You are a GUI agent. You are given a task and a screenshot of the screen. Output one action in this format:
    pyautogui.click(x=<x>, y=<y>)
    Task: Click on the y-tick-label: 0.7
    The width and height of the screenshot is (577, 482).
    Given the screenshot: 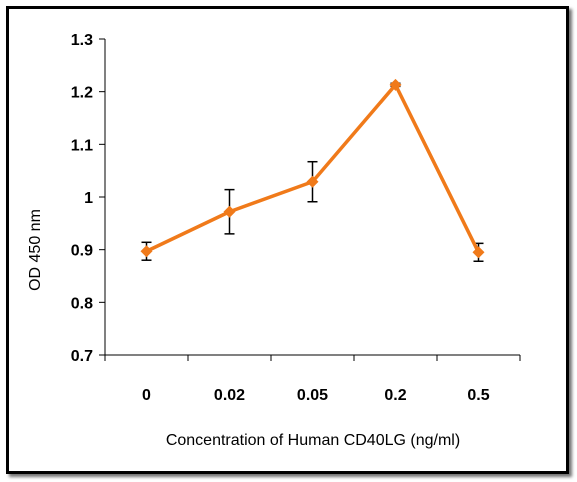 What is the action you would take?
    pyautogui.click(x=82, y=356)
    